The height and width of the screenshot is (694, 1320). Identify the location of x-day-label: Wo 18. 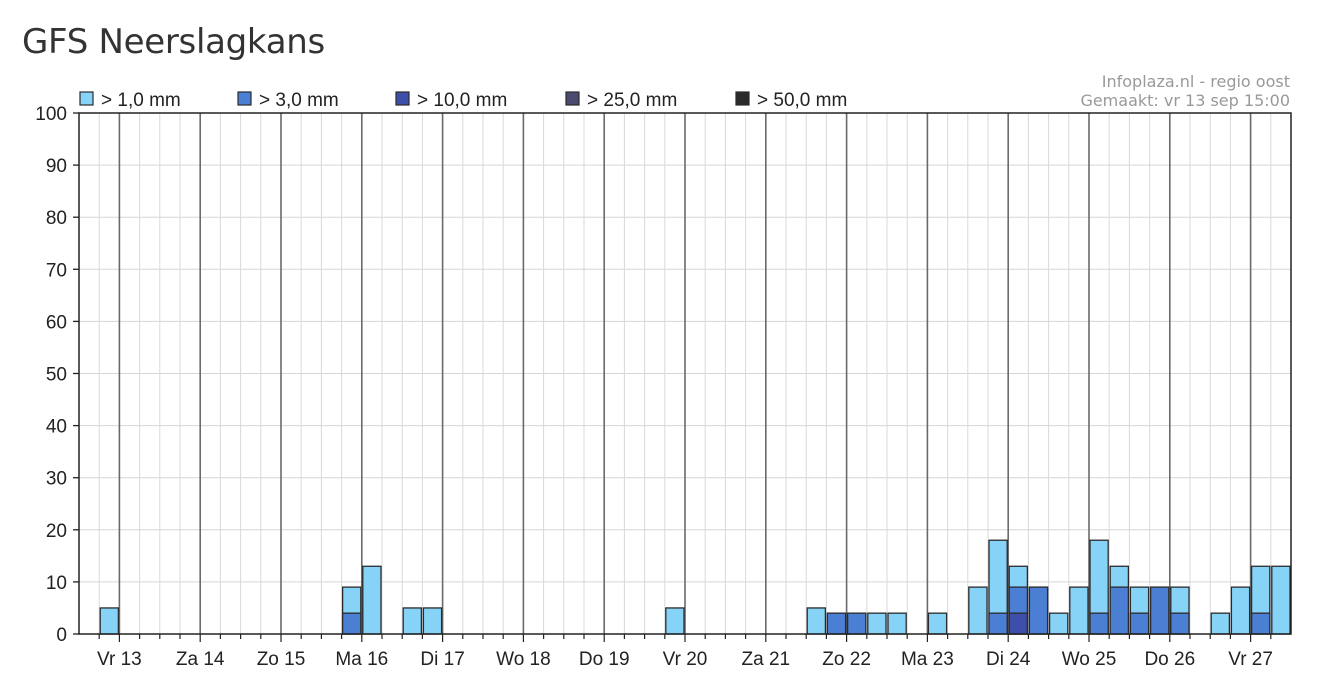
(523, 659).